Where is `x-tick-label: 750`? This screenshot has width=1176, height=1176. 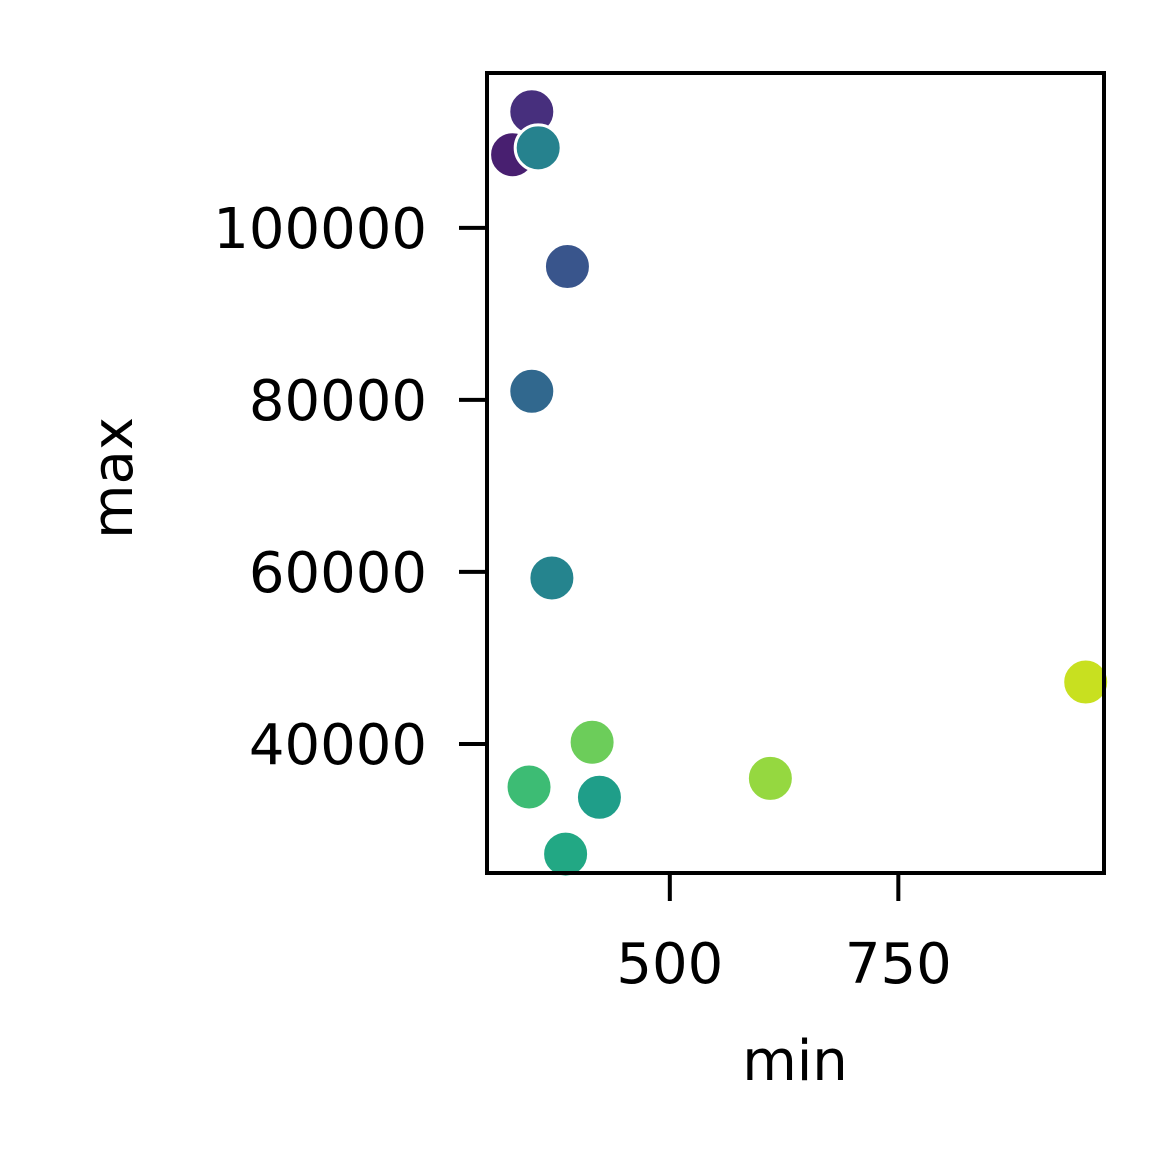 x-tick-label: 750 is located at coordinates (898, 964).